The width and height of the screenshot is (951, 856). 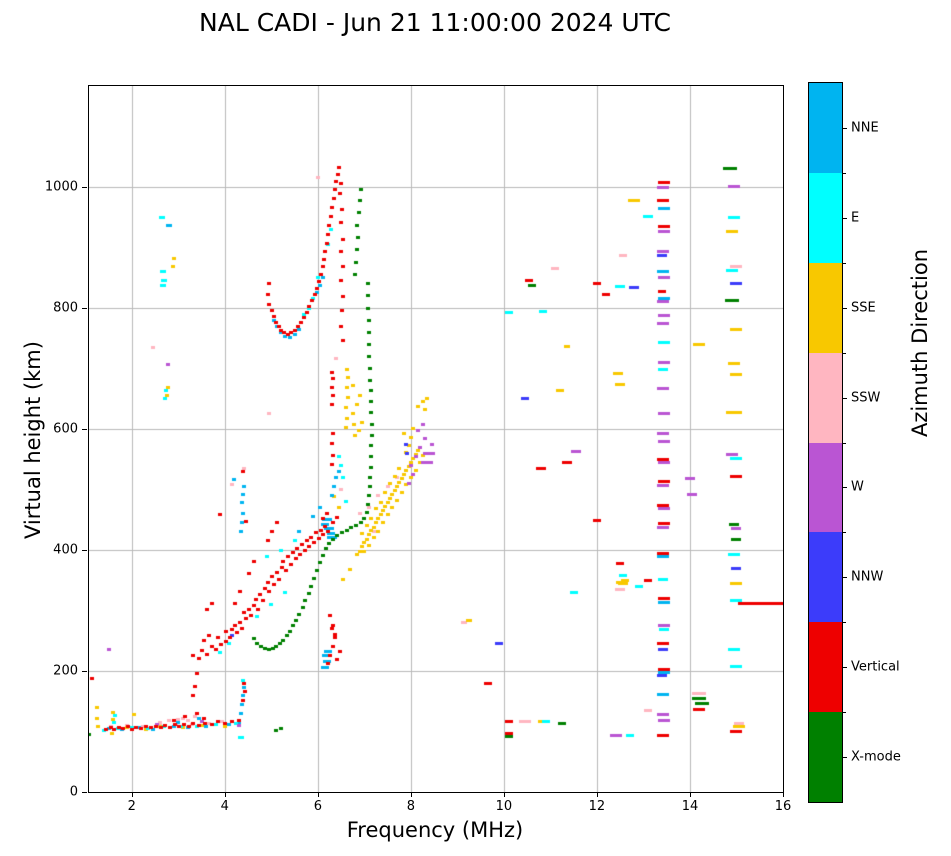 I want to click on y-tick-label: 0, so click(x=73, y=792).